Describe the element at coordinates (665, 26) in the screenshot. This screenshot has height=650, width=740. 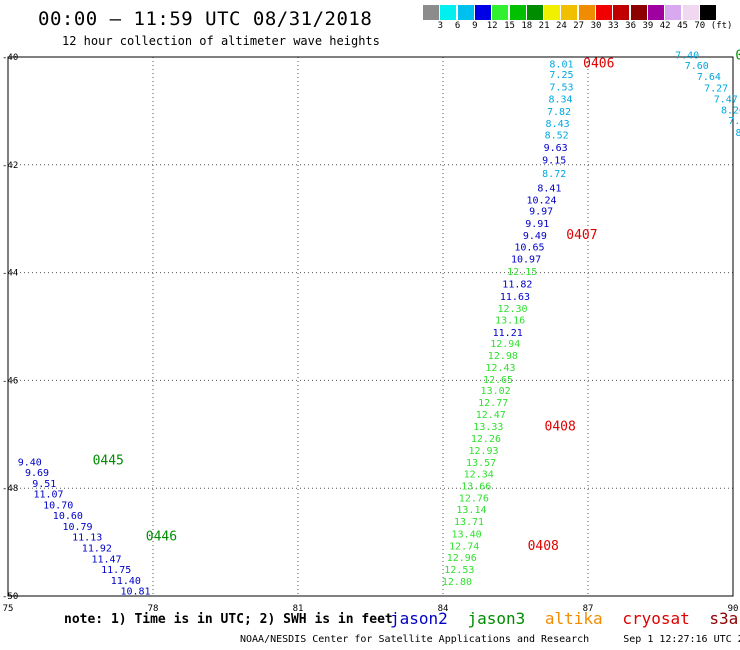
I see `color-scale-label: 42` at that location.